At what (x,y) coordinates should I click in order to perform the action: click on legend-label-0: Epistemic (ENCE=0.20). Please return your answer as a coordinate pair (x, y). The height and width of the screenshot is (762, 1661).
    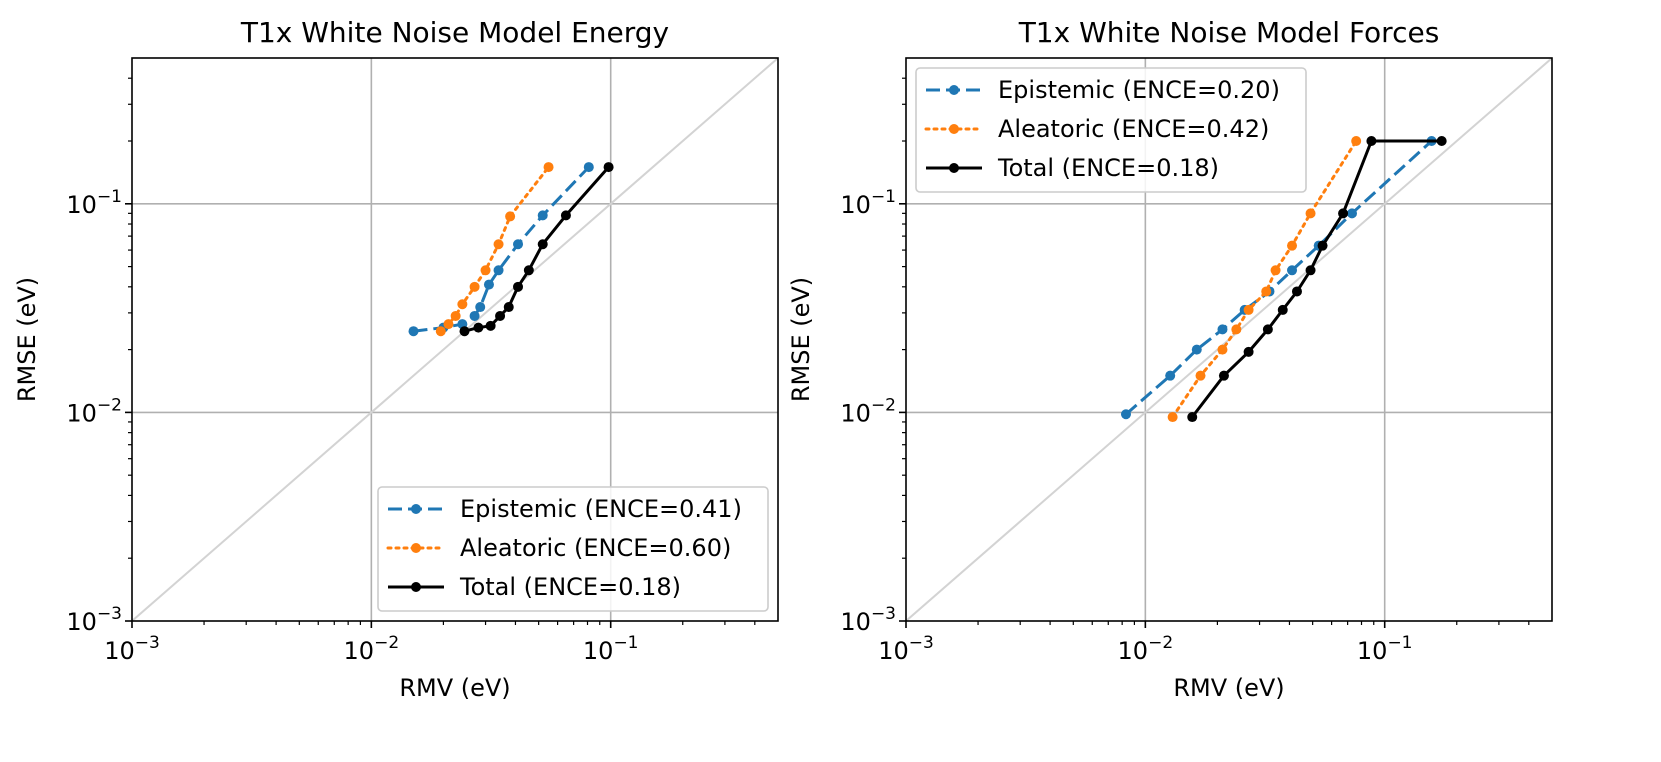
    Looking at the image, I should click on (1139, 90).